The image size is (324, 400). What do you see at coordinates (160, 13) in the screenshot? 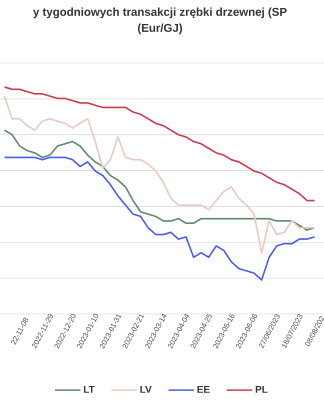
I see `chart-title: y tygodniowych transakcji zrębki drzewnej (SP` at bounding box center [160, 13].